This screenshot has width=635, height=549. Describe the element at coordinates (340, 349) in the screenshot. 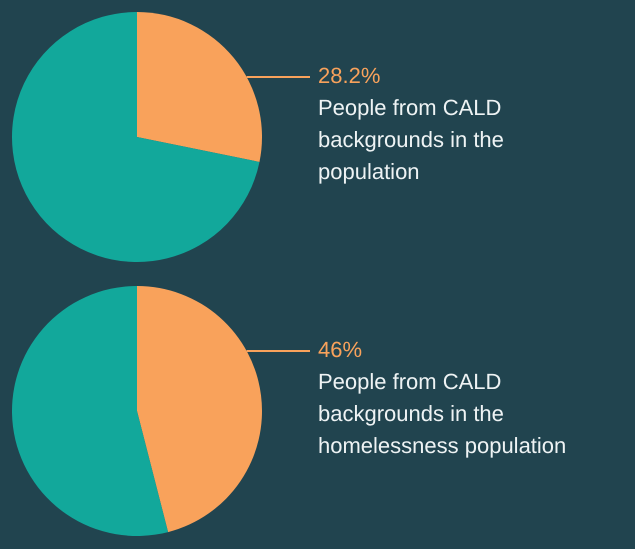

I see `data-label: 46%` at that location.